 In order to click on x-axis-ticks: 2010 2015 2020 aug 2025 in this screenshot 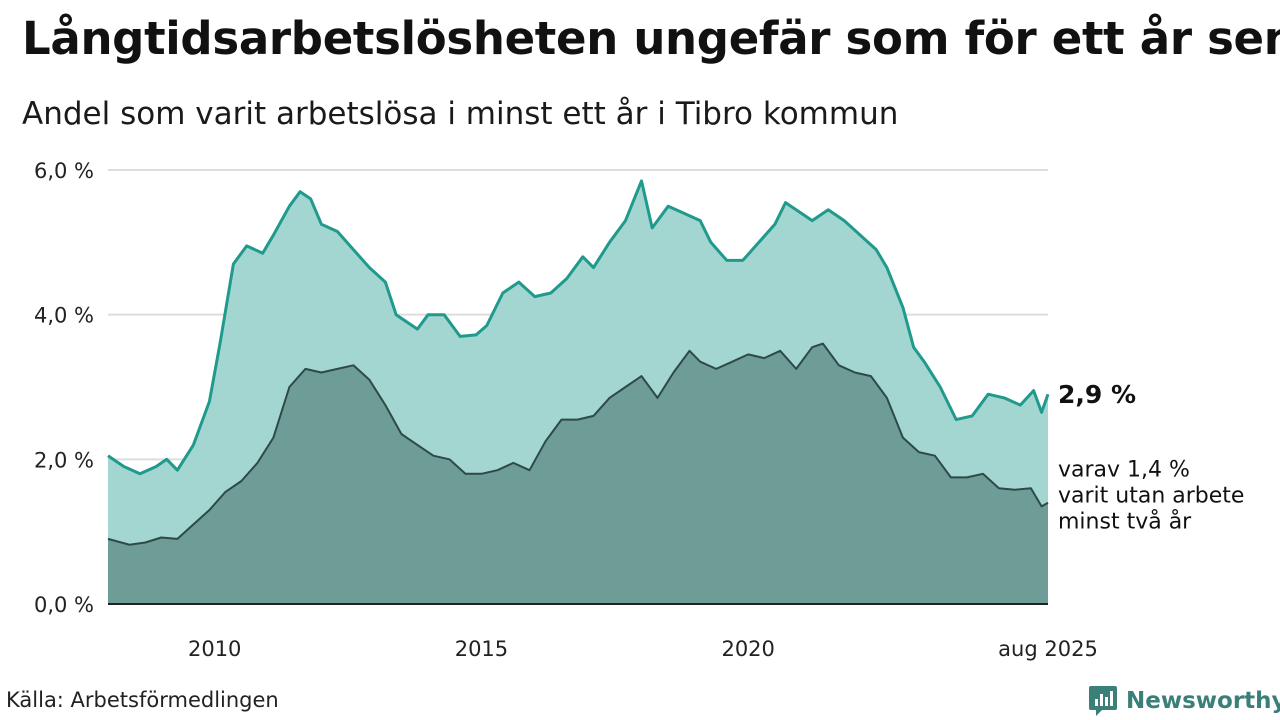, I will do `click(643, 649)`.